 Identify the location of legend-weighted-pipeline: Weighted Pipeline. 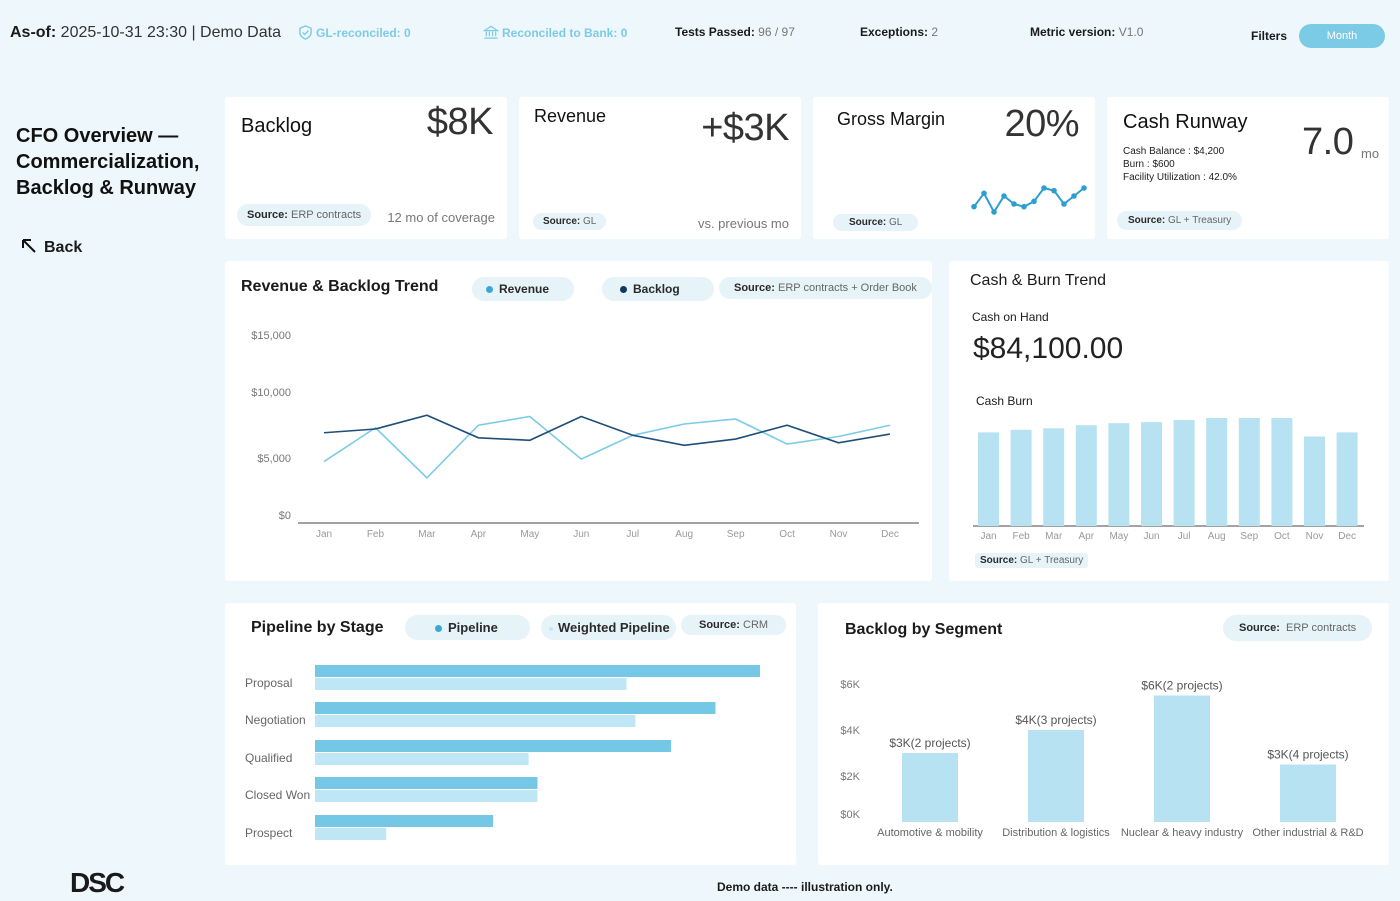
(608, 627).